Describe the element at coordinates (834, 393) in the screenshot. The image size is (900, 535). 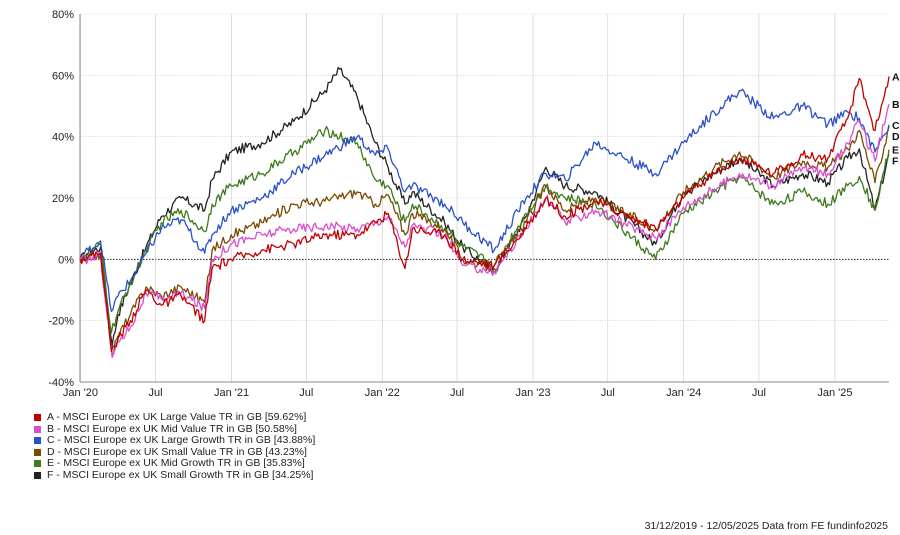
I see `x-tick-label: Jan '25` at that location.